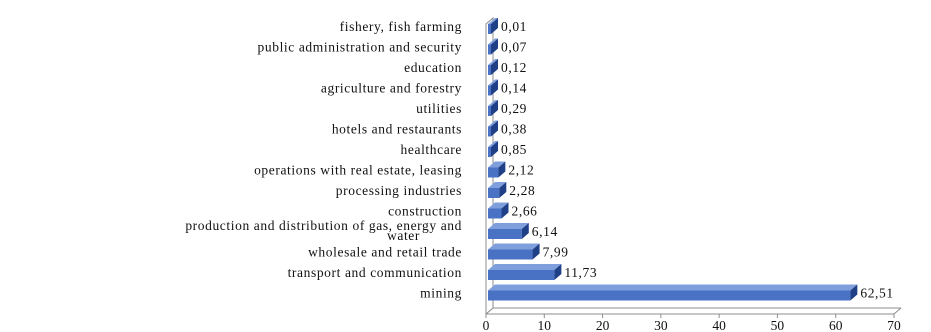 The image size is (931, 332). I want to click on bar-utilities, so click(493, 108).